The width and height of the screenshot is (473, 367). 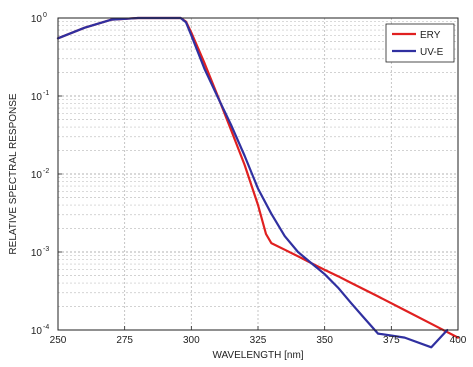 What do you see at coordinates (458, 340) in the screenshot?
I see `x-tick-label: 400` at bounding box center [458, 340].